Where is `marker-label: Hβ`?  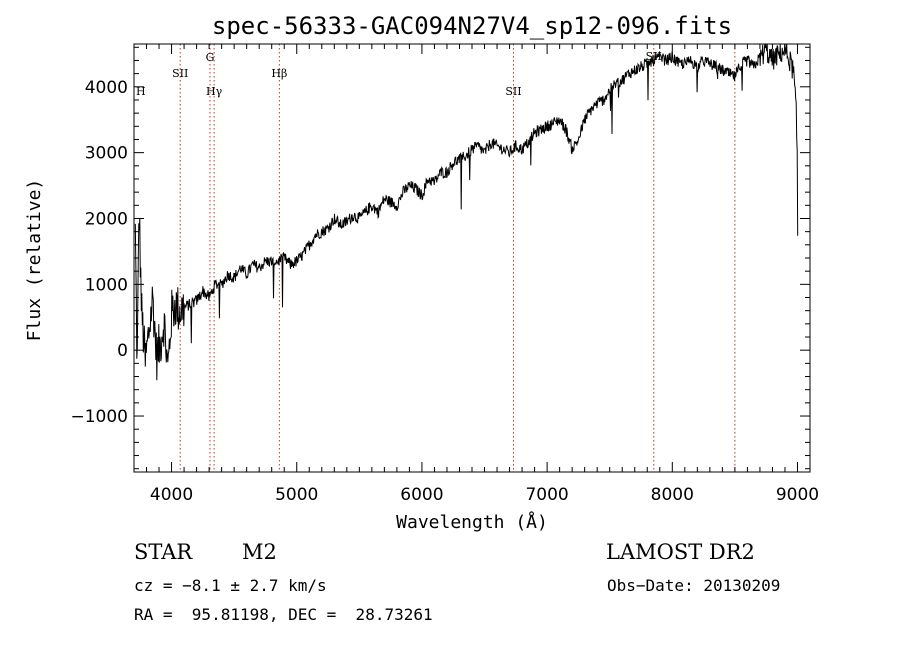
marker-label: Hβ is located at coordinates (279, 73).